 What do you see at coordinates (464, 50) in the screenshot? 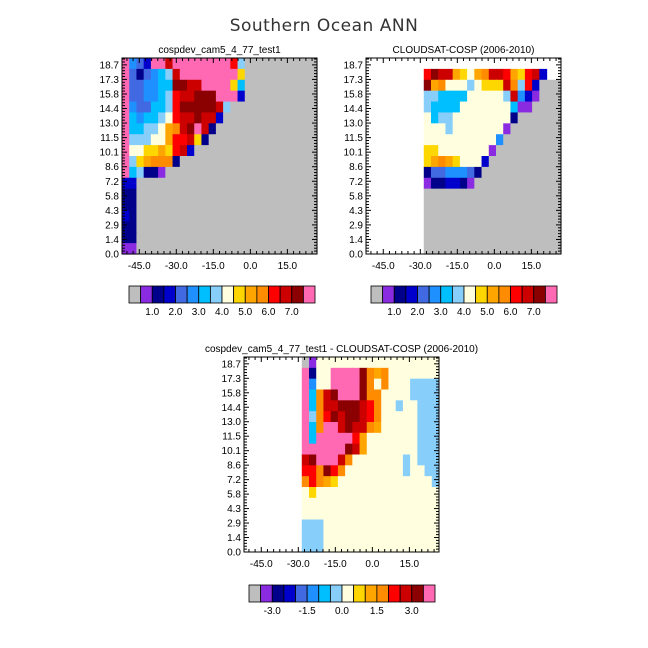
I see `panel-title: CLOUDSAT-COSP (2006-2010)` at bounding box center [464, 50].